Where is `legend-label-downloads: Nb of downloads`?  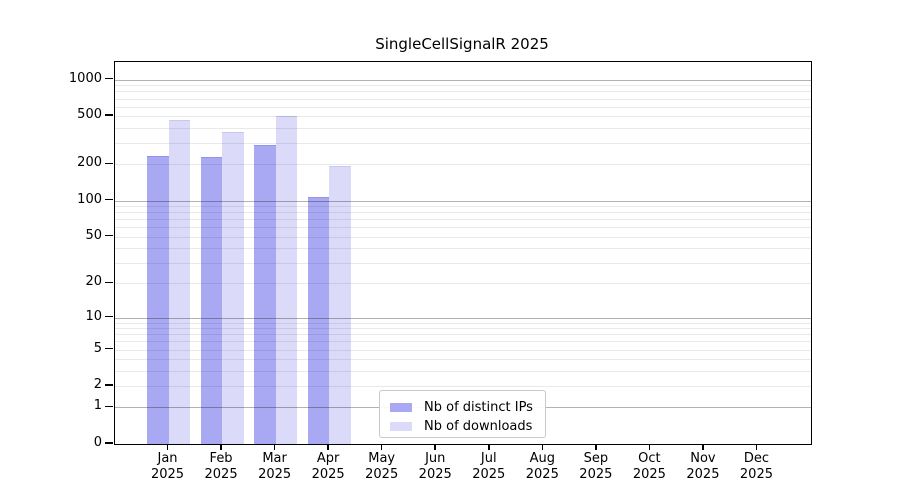
legend-label-downloads: Nb of downloads is located at coordinates (478, 426).